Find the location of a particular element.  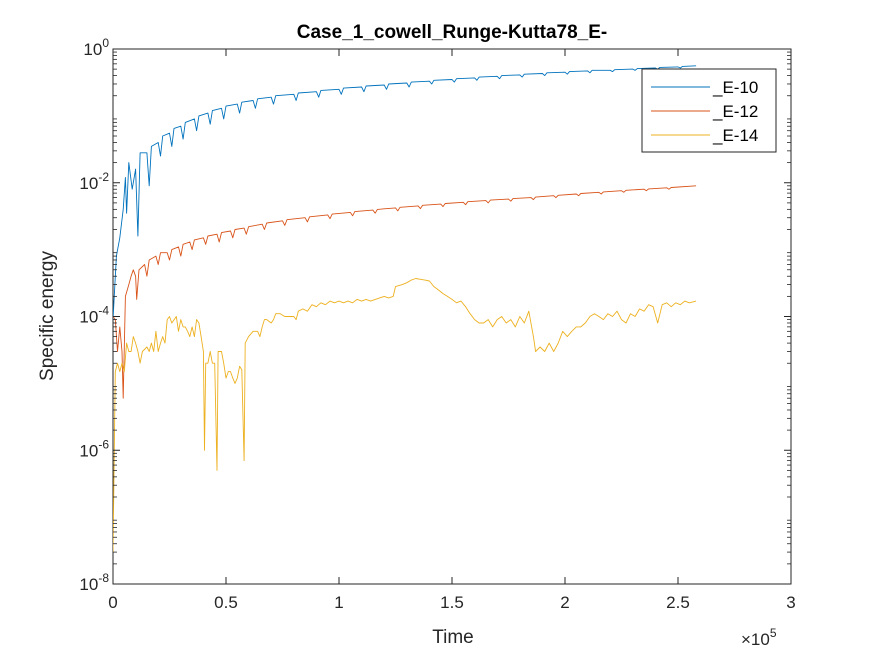

x-tick-label: 1.5 is located at coordinates (452, 602).